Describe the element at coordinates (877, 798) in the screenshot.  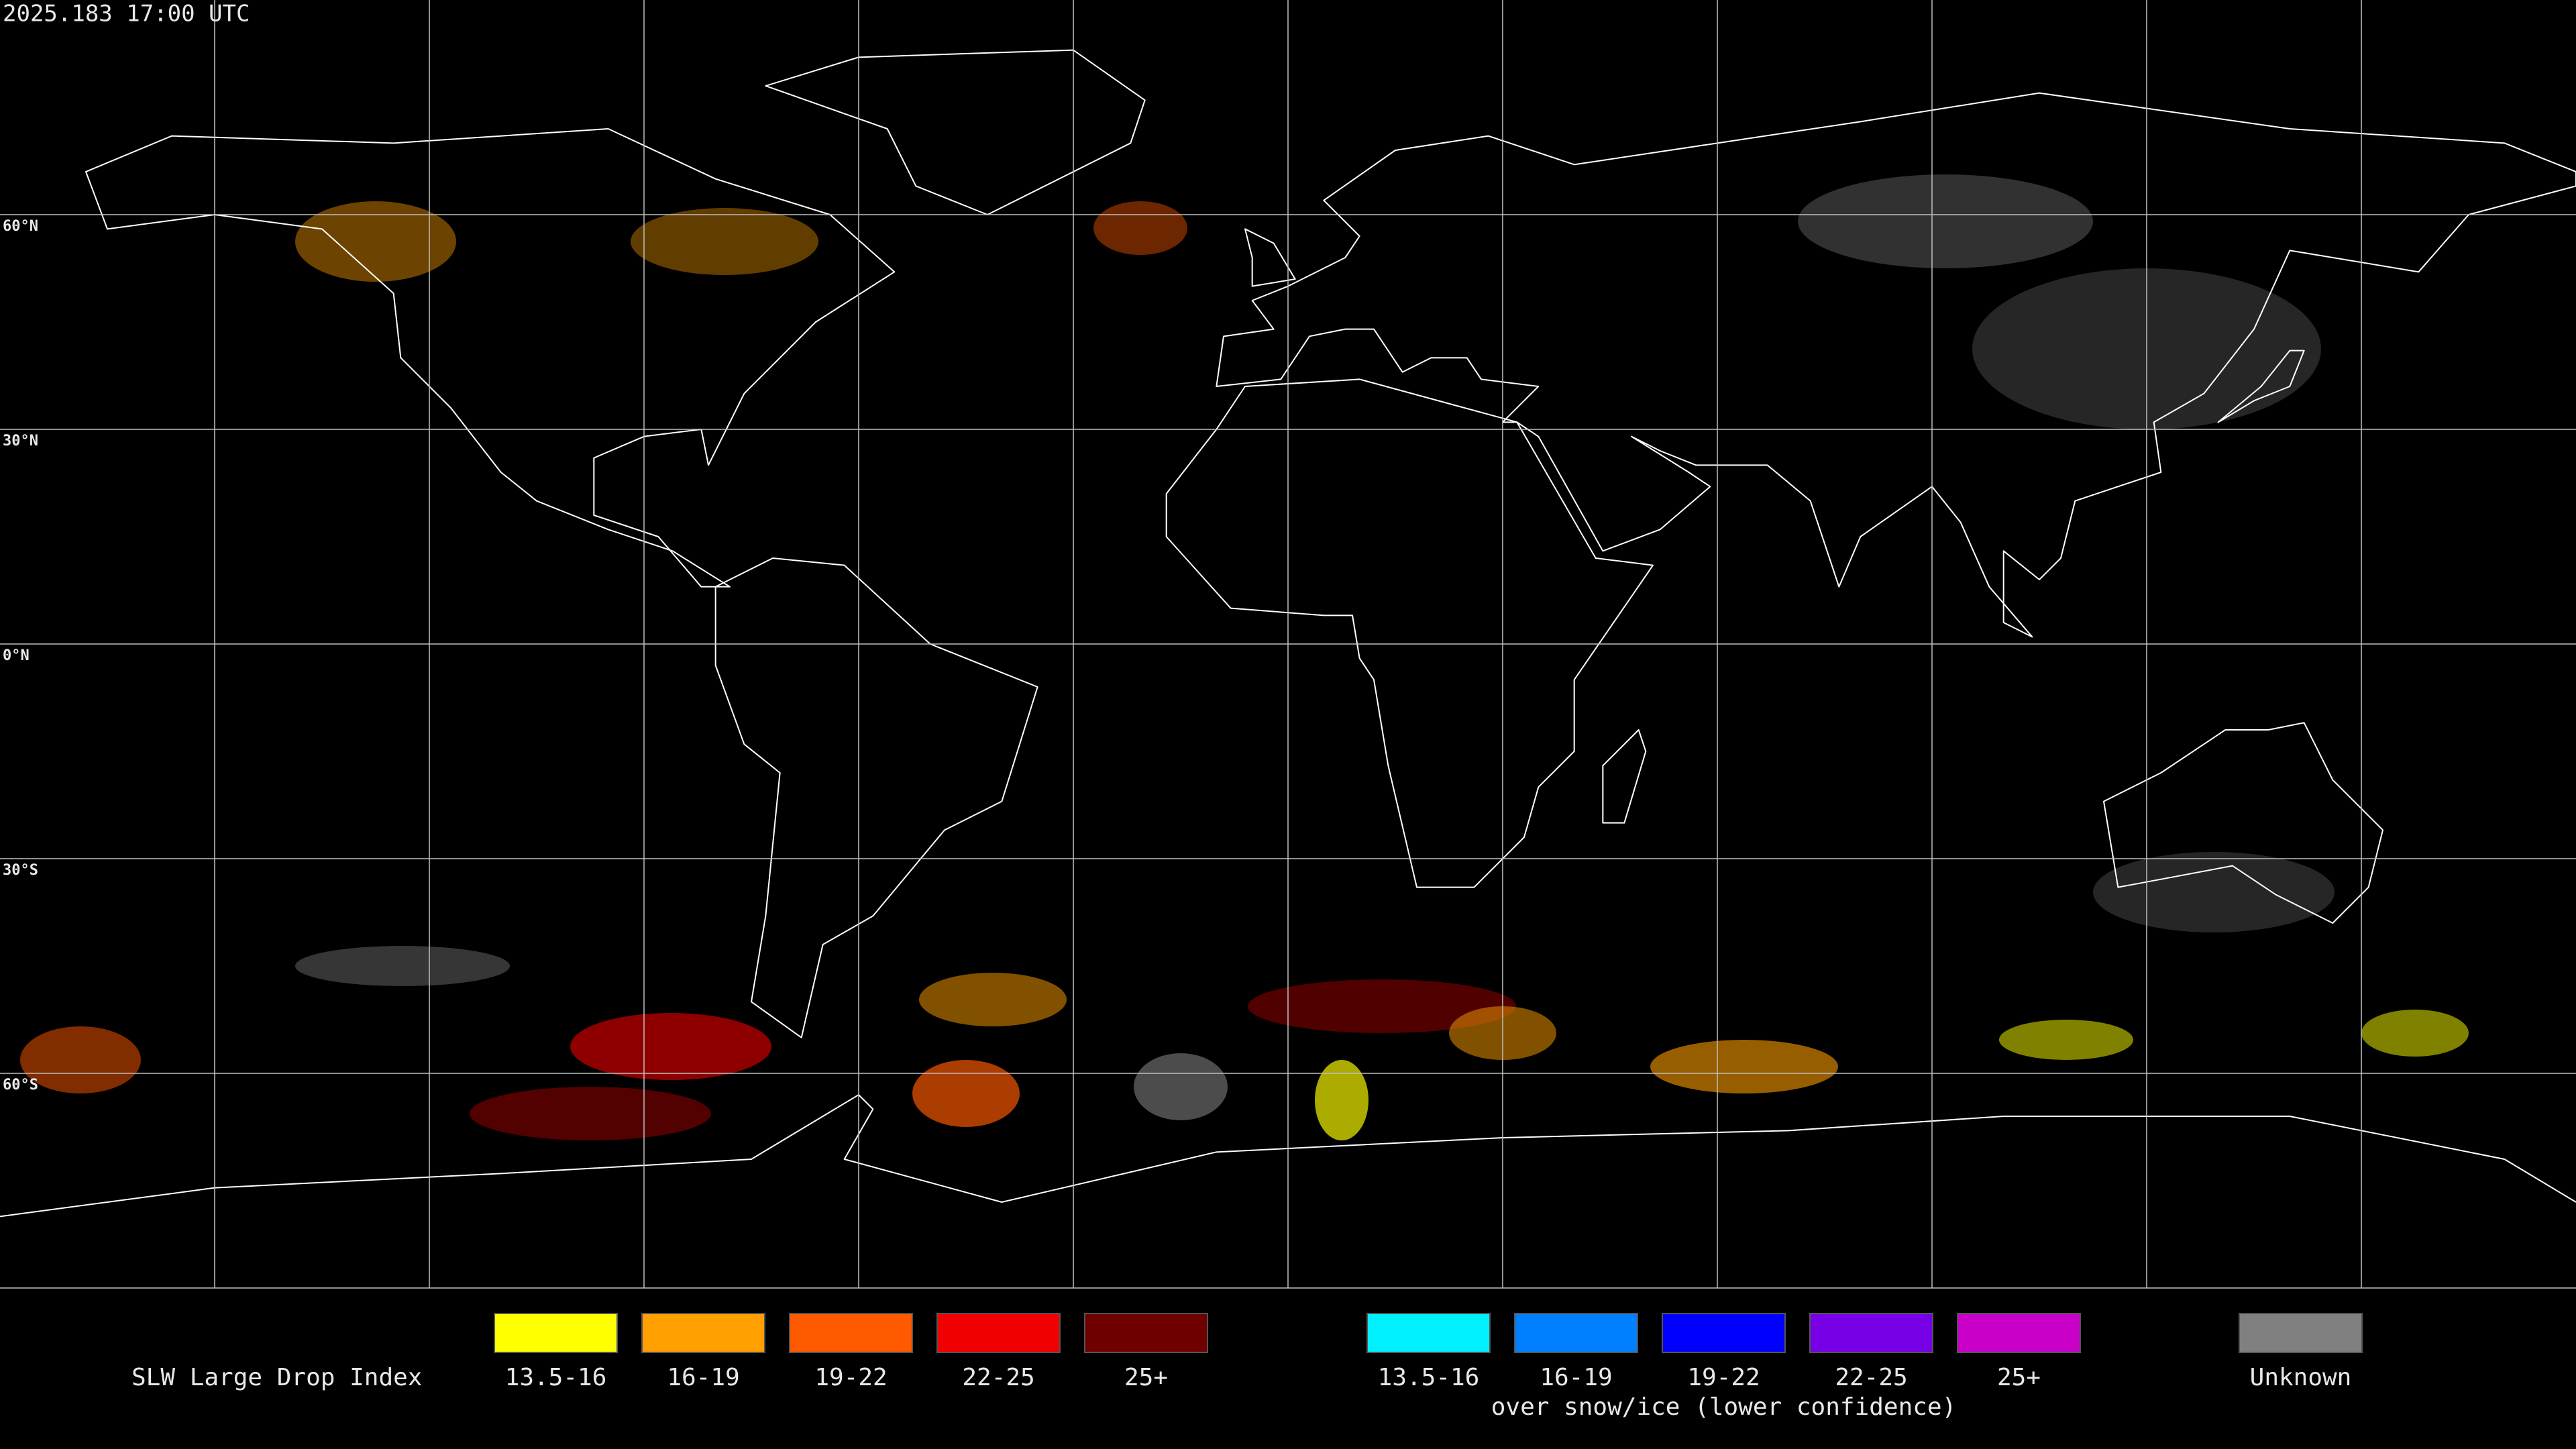
I see `coast-south-america` at that location.